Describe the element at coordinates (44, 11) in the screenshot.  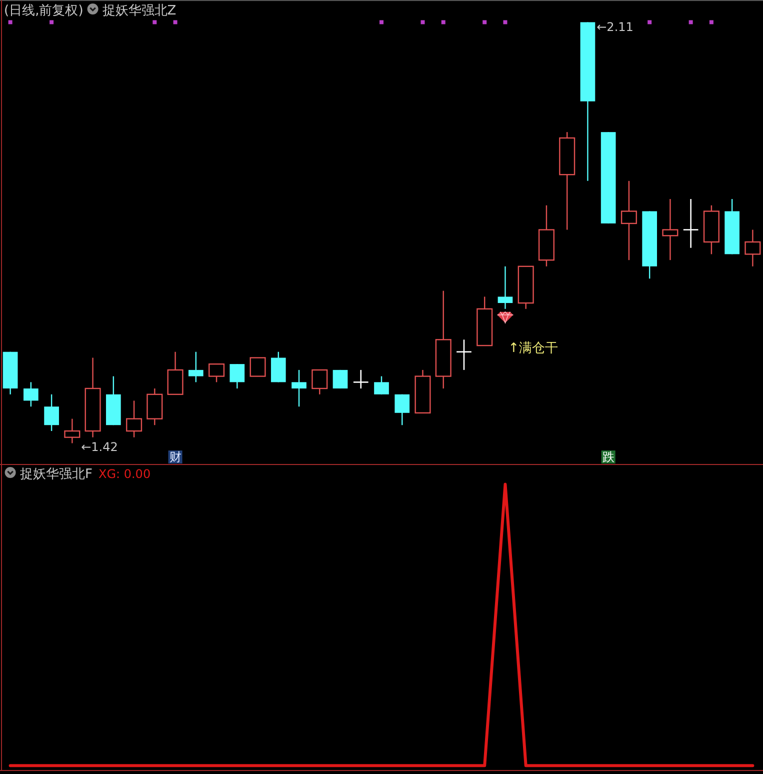
I see `chart-title: (日线,前复权)` at that location.